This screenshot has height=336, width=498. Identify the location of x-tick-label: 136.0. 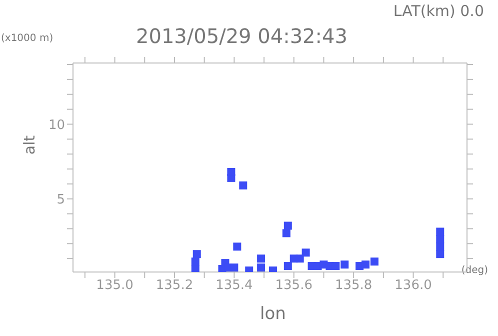
(413, 286).